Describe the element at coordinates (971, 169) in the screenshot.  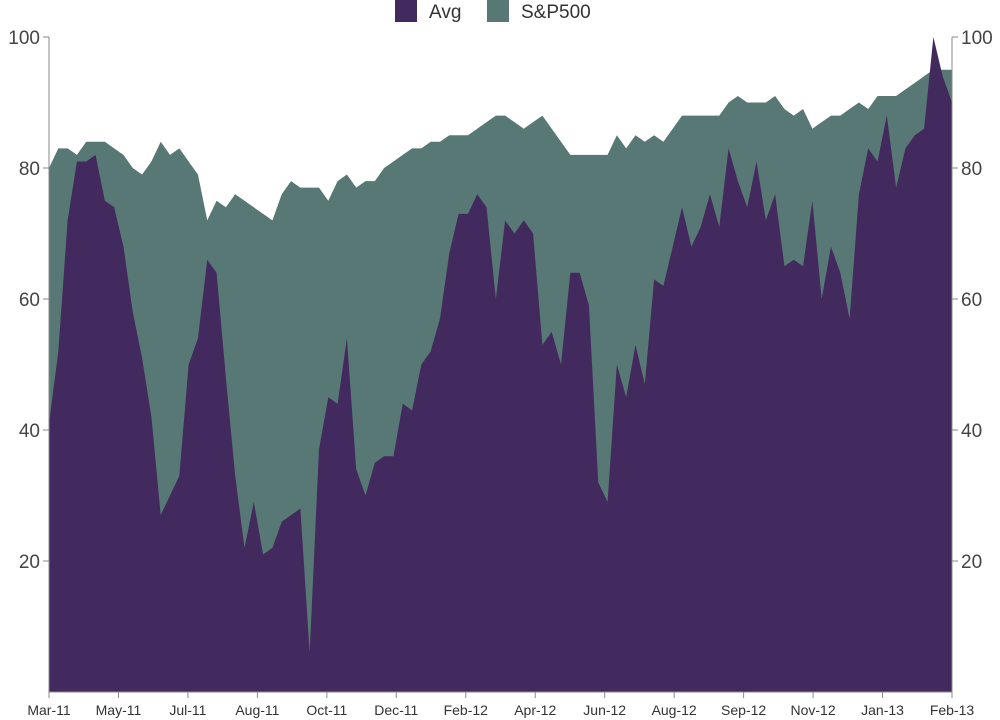
I see `y-tick-label-right: 80` at that location.